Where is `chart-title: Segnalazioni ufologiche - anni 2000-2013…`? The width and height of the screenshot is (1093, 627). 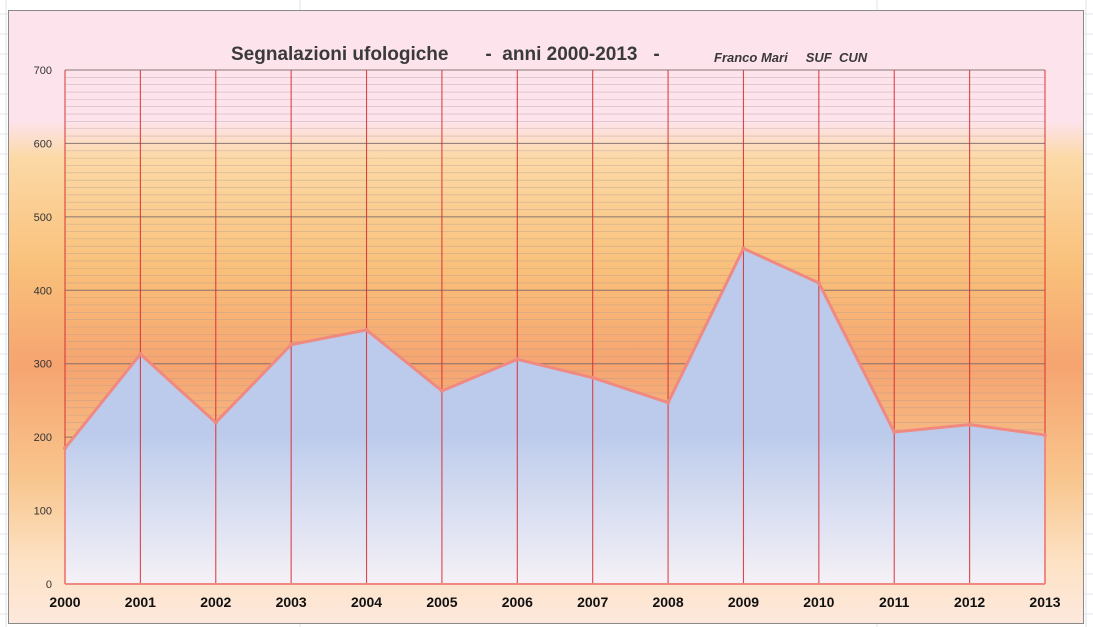 chart-title: Segnalazioni ufologiche - anni 2000-2013… is located at coordinates (445, 54).